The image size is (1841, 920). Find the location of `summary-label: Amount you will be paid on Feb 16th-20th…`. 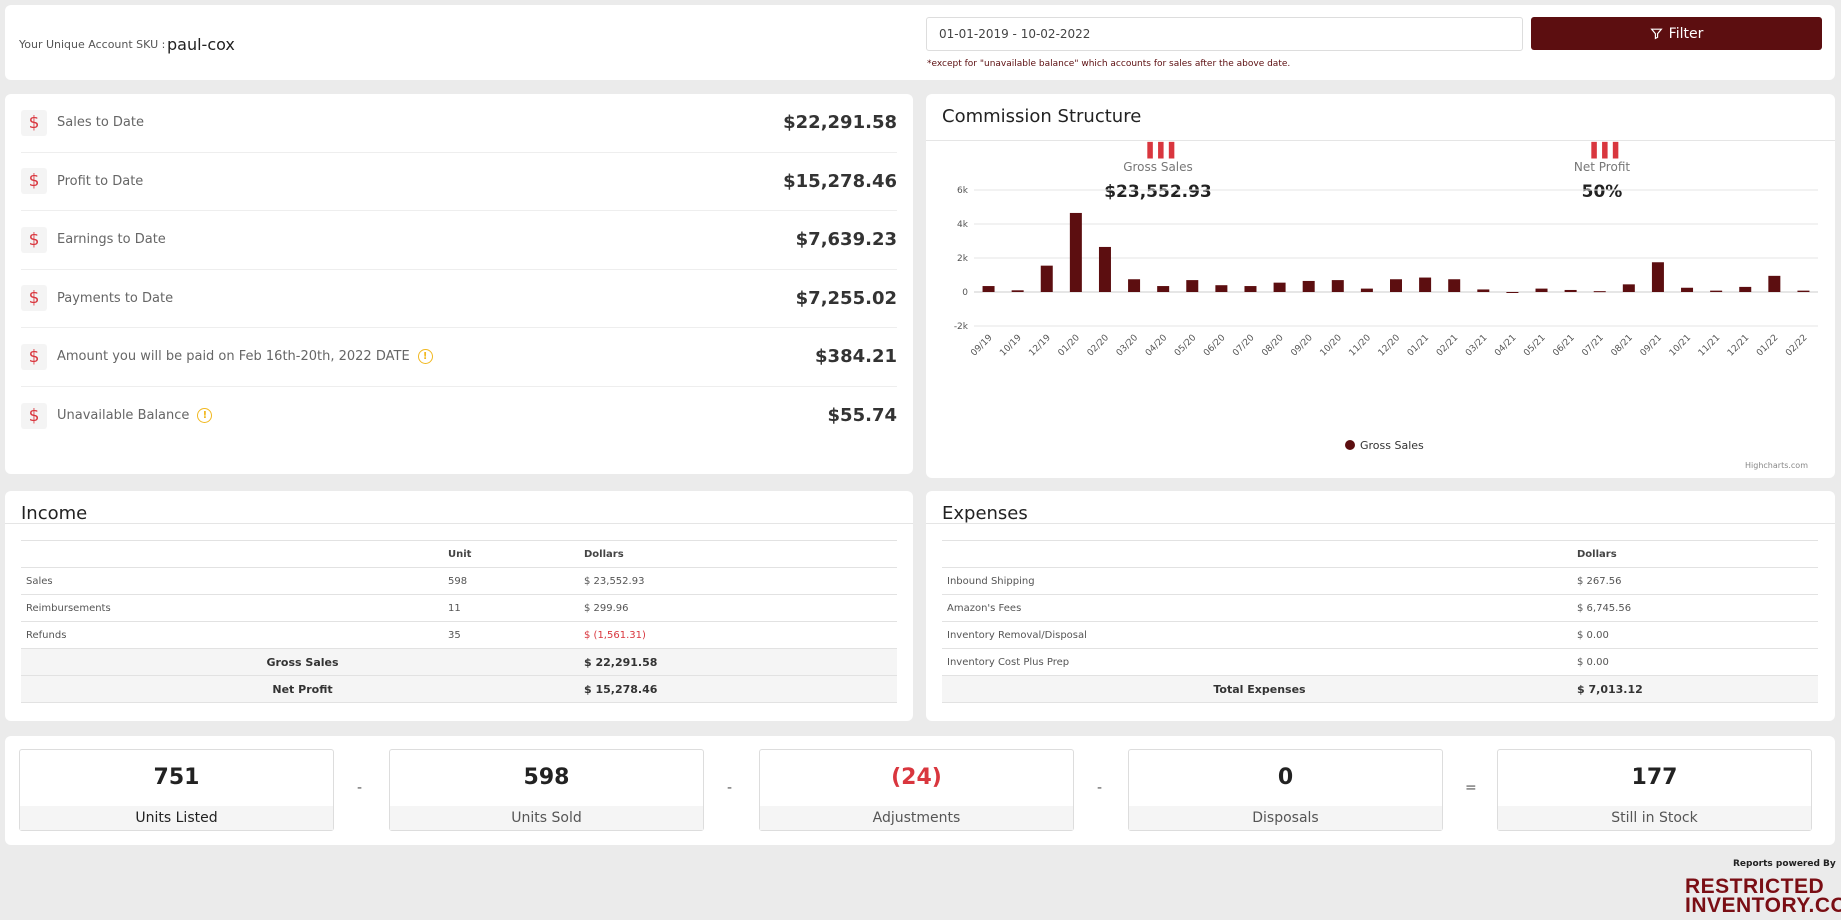

summary-label: Amount you will be paid on Feb 16th-20th… is located at coordinates (233, 357).